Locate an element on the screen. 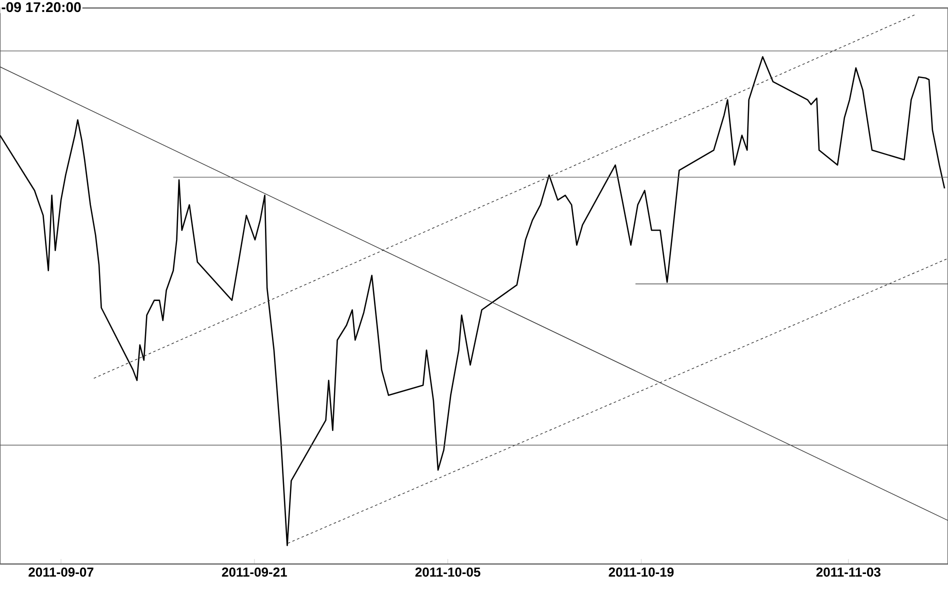 The height and width of the screenshot is (593, 948). chart-title: -09 17:20:00 is located at coordinates (41, 7).